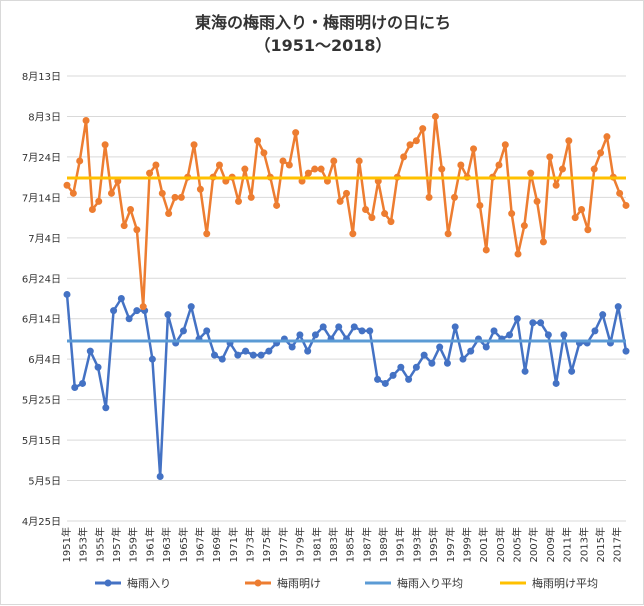  What do you see at coordinates (300, 544) in the screenshot?
I see `x-tick-label: 1979年` at bounding box center [300, 544].